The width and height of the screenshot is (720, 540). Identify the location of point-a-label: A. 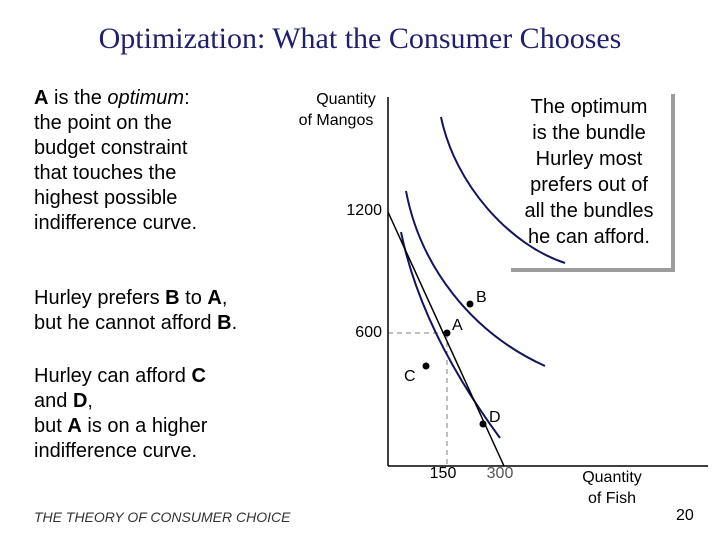
(457, 325).